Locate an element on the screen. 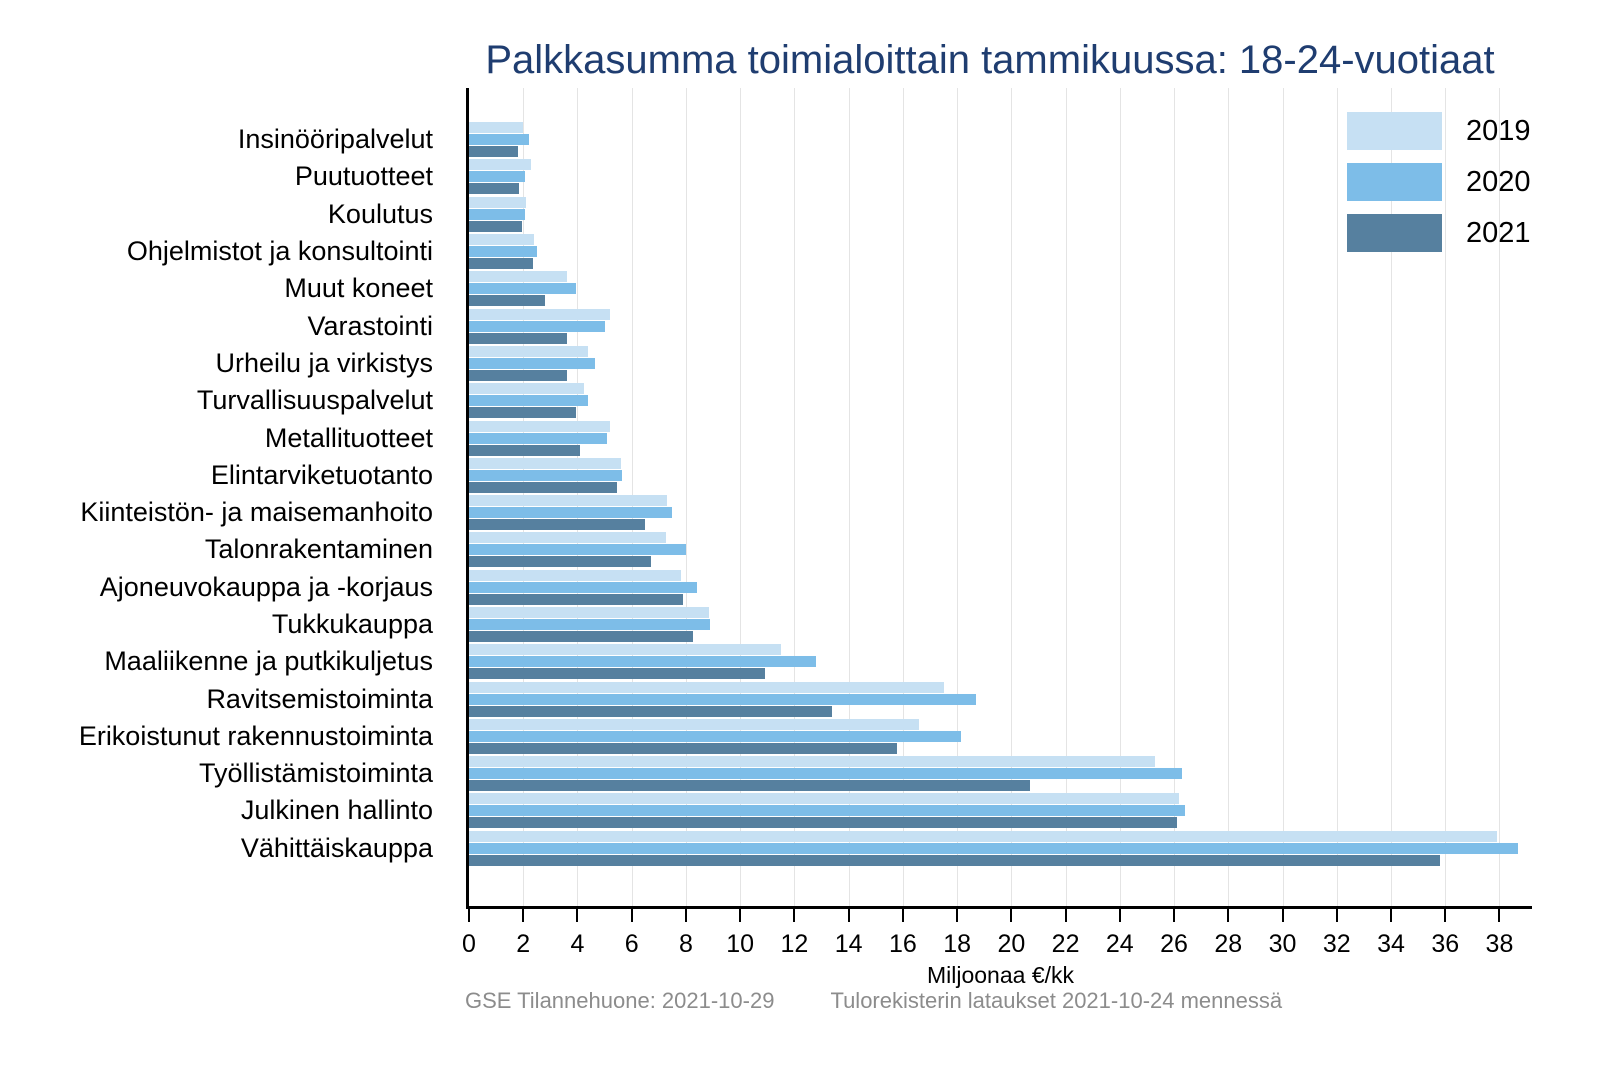  legend-label: 2021 is located at coordinates (1498, 232).